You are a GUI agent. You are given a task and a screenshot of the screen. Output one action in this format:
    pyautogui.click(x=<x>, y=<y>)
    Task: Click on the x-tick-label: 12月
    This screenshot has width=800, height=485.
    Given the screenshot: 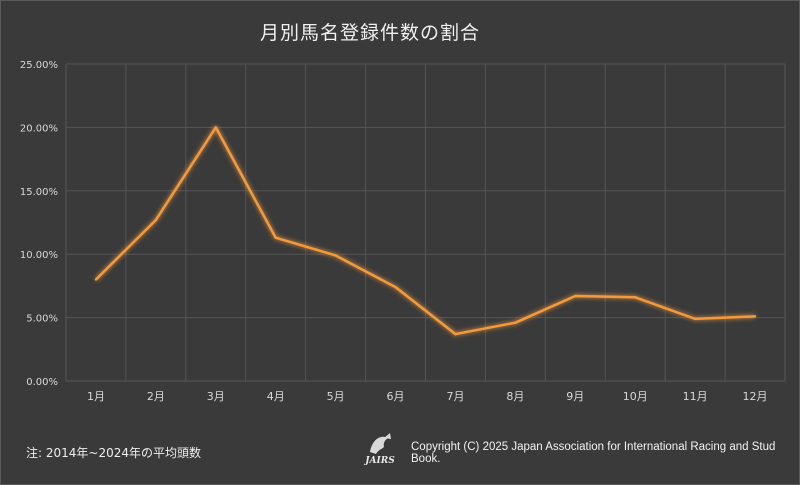 What is the action you would take?
    pyautogui.click(x=755, y=396)
    